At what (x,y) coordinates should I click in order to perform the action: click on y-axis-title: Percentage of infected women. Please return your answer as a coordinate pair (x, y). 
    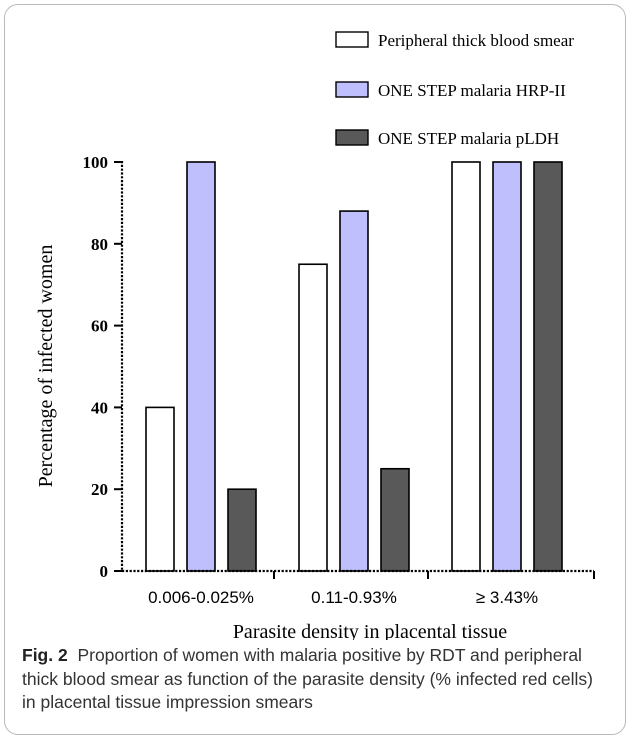
    Looking at the image, I should click on (46, 366).